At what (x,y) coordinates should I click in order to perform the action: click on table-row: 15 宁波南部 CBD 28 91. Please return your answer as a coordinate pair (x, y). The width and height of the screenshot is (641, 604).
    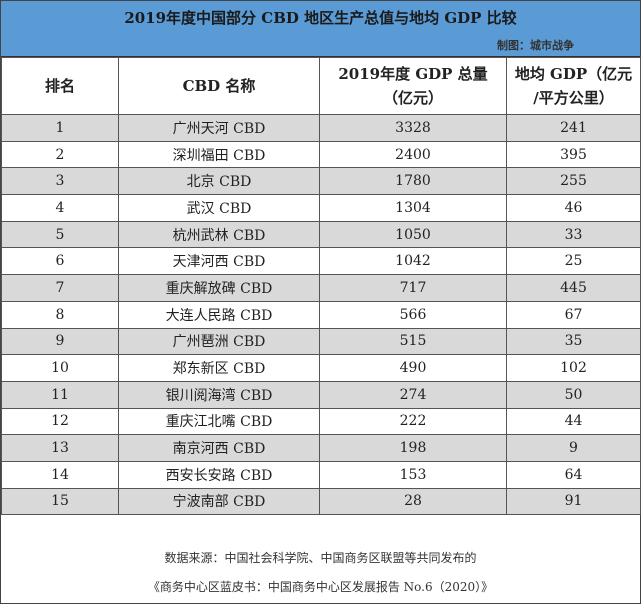
    Looking at the image, I should click on (321, 501).